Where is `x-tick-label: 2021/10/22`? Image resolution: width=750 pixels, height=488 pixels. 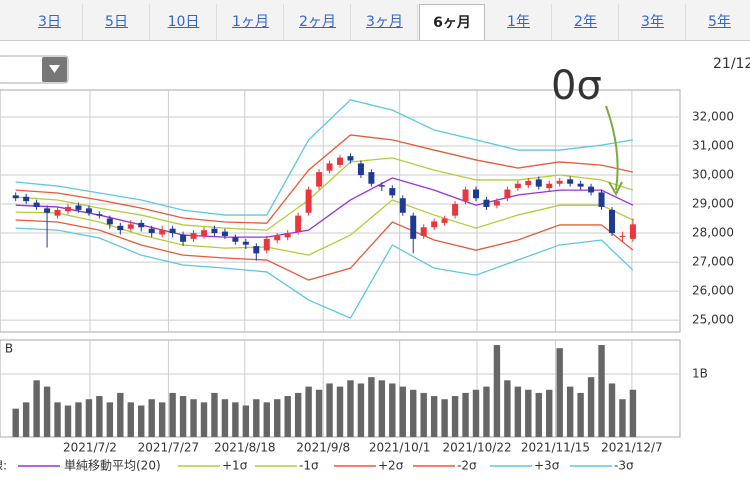
x-tick-label: 2021/10/22 is located at coordinates (476, 448).